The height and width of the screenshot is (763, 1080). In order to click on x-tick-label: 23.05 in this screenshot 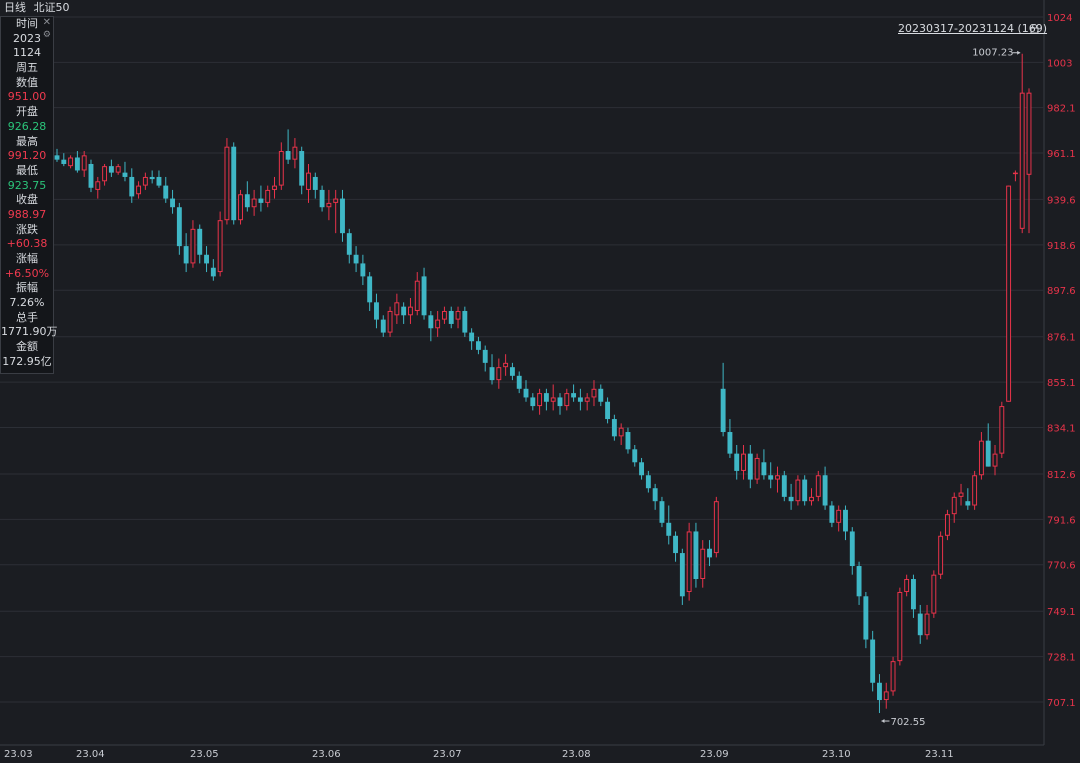, I will do `click(204, 754)`.